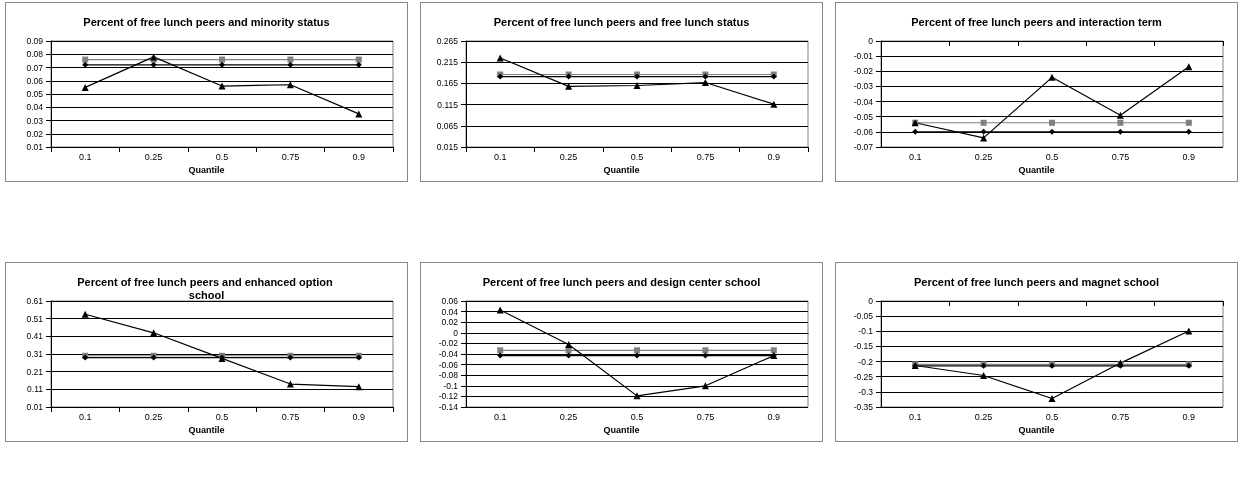 The width and height of the screenshot is (1244, 493). Describe the element at coordinates (447, 41) in the screenshot. I see `y-tick-label: 0.265` at that location.